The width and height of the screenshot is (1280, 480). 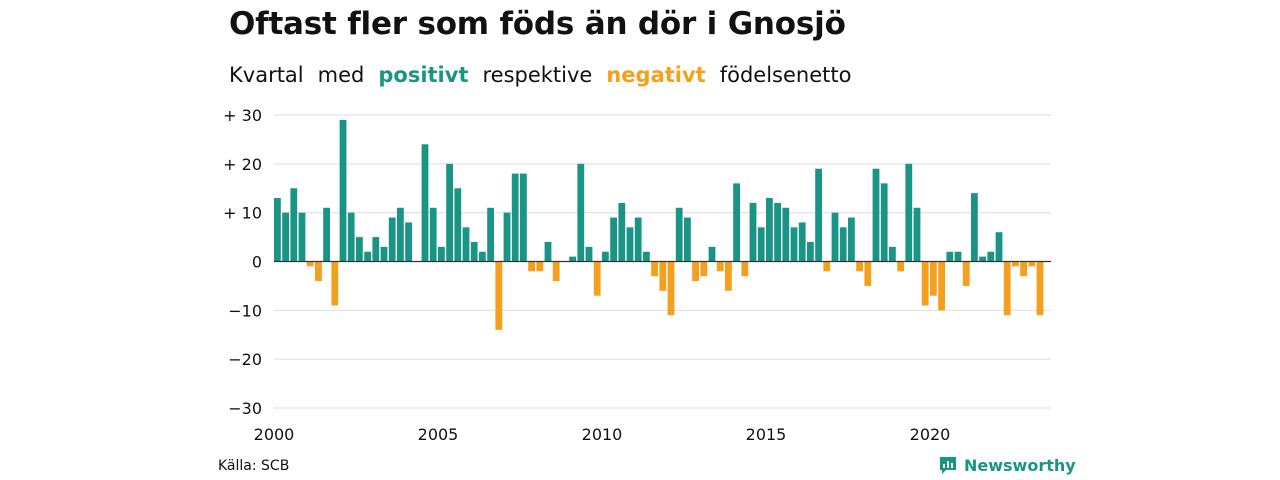 I want to click on x-tick-label: 2000, so click(x=274, y=434).